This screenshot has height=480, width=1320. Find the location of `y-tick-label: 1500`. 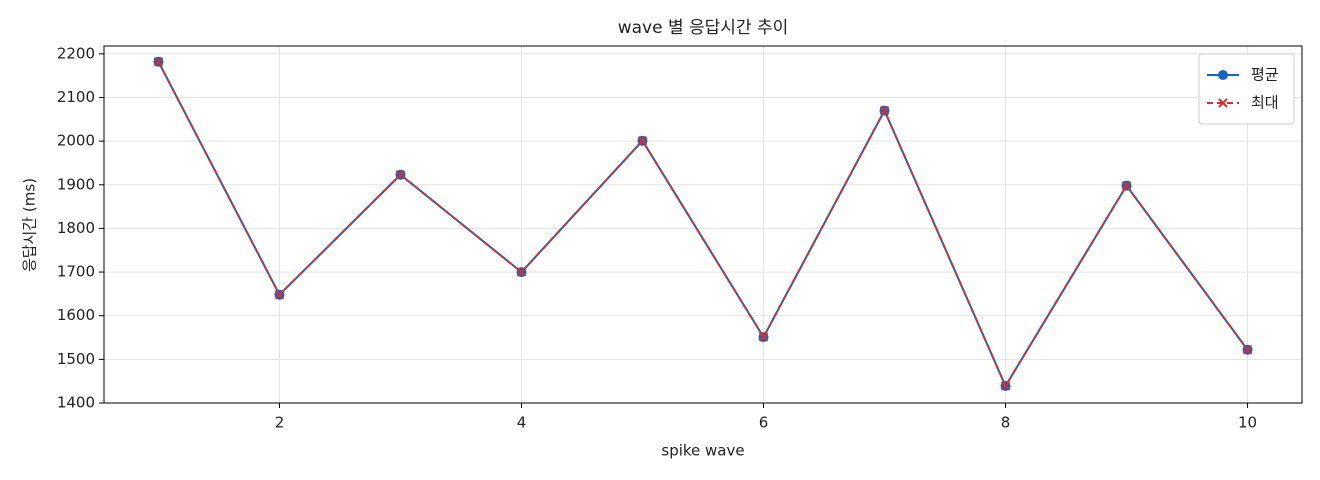

y-tick-label: 1500 is located at coordinates (76, 359).